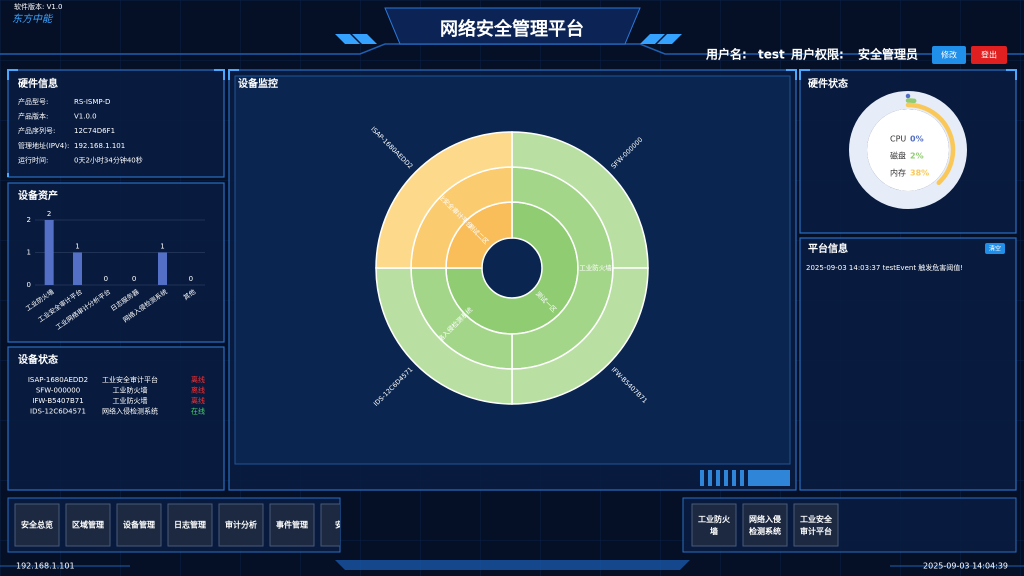  I want to click on nav-right, so click(849, 525).